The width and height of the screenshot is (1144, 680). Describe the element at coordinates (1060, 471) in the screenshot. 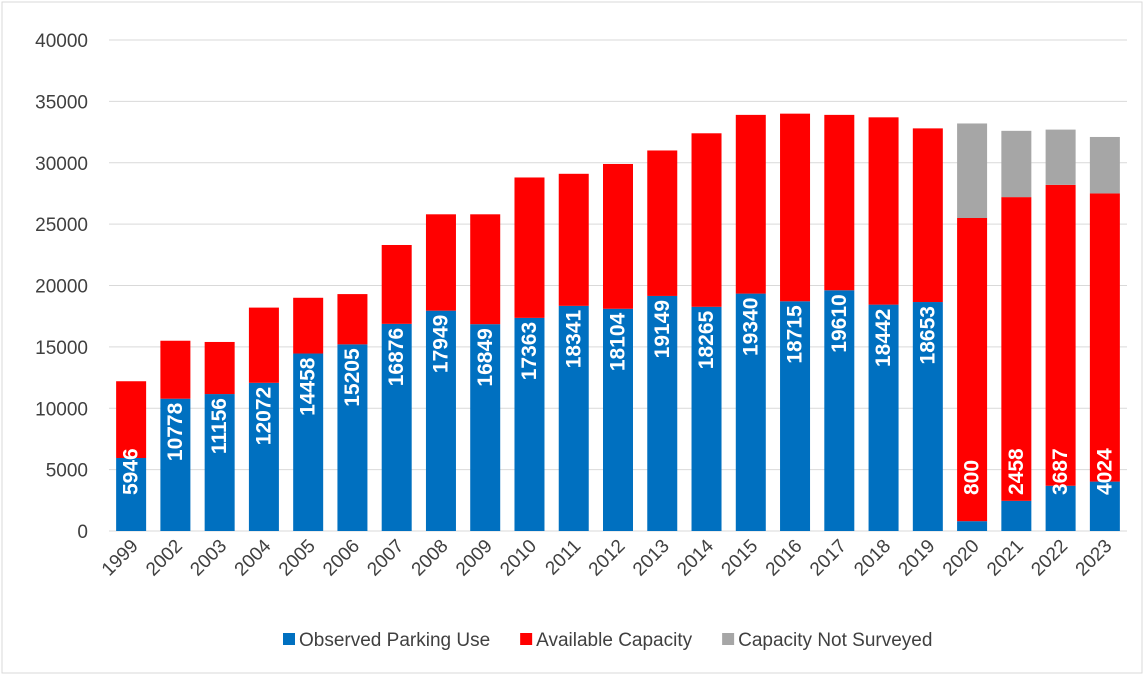

I see `data-label: 3687` at that location.